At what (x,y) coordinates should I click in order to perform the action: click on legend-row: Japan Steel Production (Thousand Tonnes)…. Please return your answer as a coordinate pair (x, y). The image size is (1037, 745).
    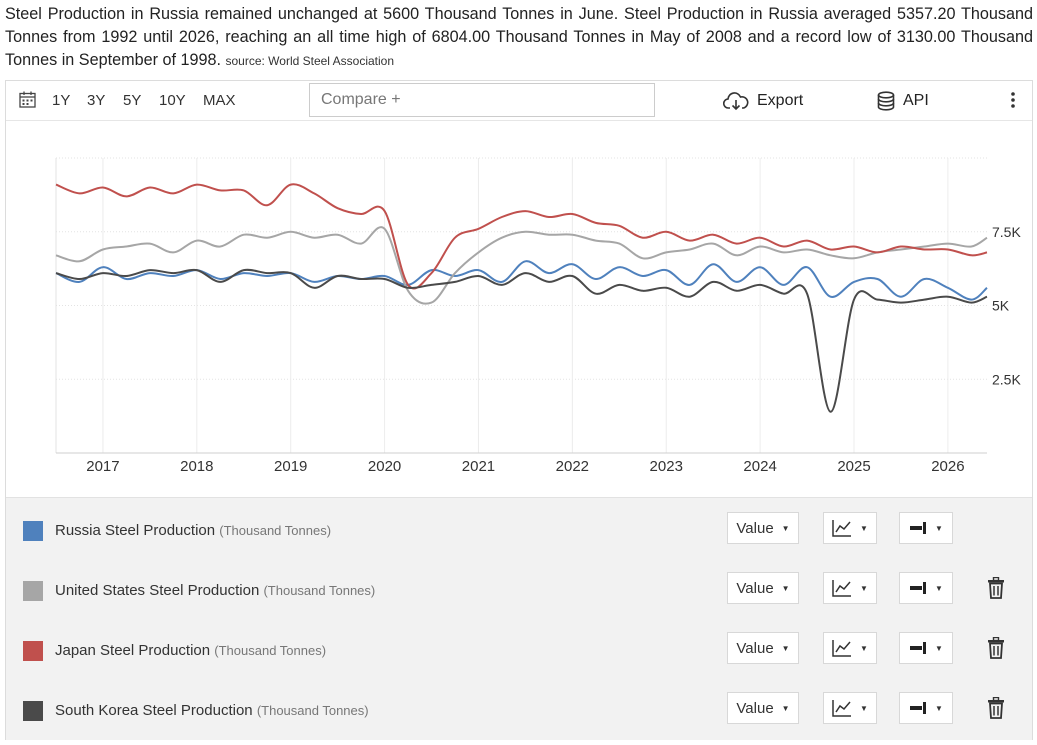
    Looking at the image, I should click on (519, 648).